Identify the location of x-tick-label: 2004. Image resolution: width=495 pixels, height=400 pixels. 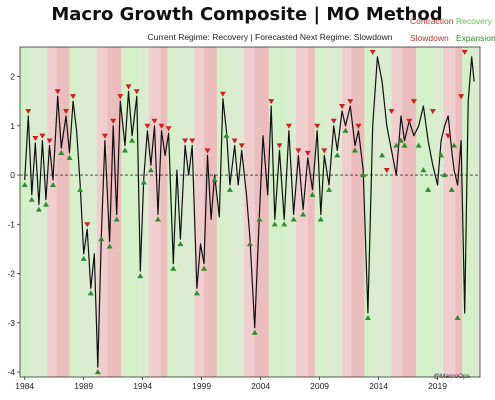
(260, 386).